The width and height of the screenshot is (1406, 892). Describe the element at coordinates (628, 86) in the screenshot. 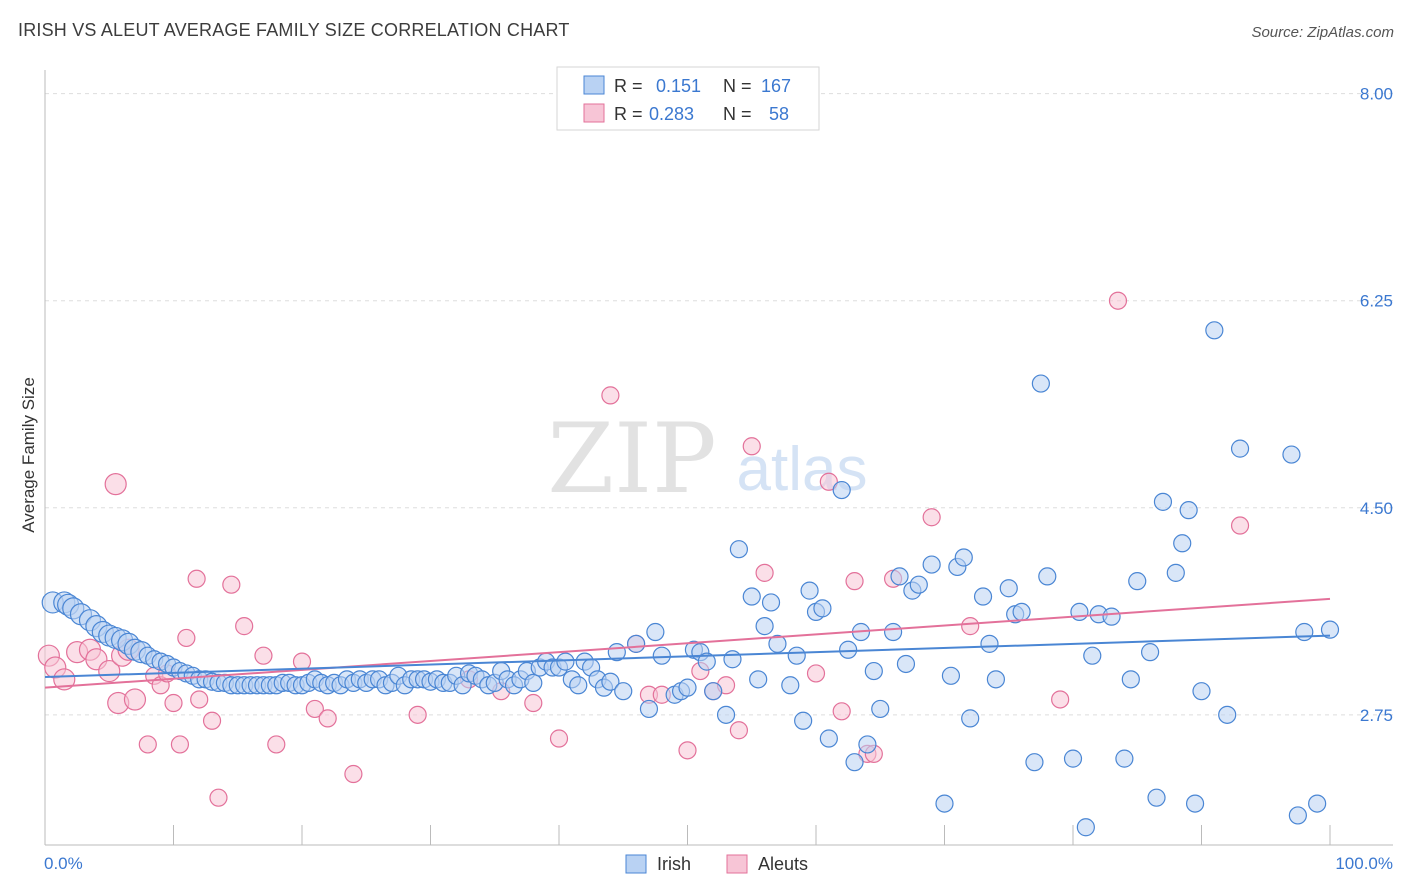

I see `irish-r-label: R =` at that location.